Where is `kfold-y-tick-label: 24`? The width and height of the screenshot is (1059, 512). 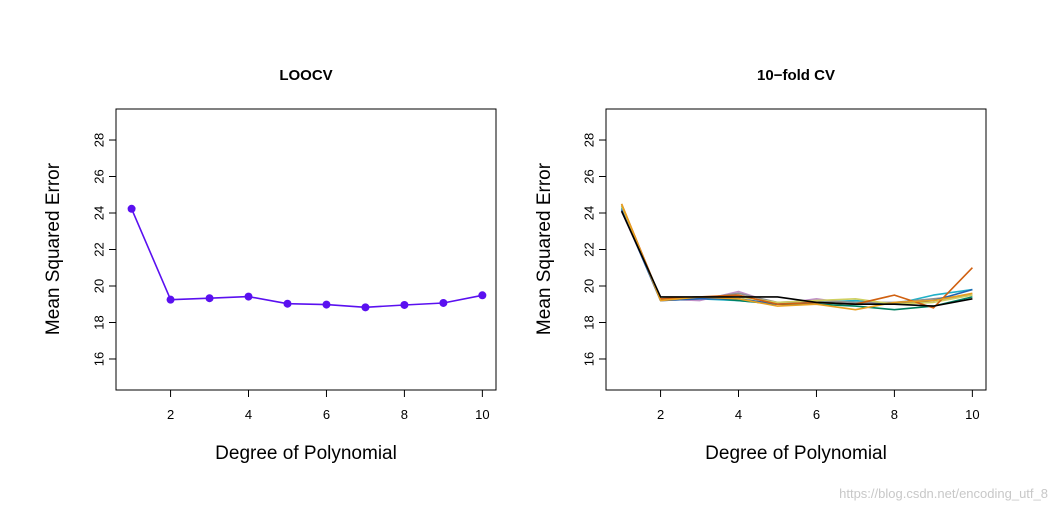 kfold-y-tick-label: 24 is located at coordinates (589, 213).